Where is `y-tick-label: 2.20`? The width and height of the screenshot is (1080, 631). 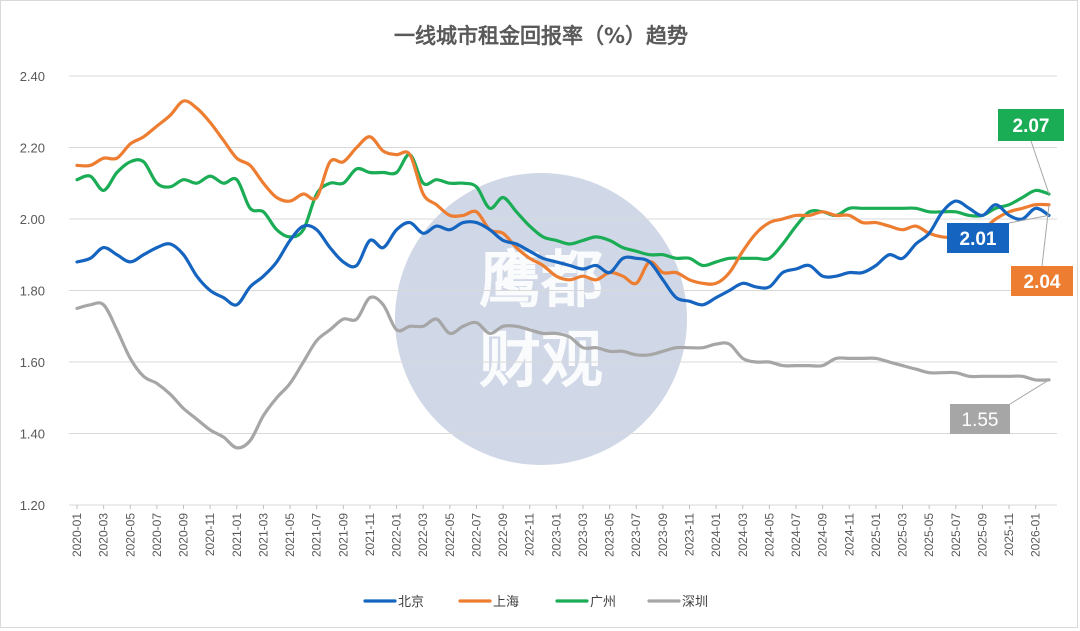 y-tick-label: 2.20 is located at coordinates (32, 148).